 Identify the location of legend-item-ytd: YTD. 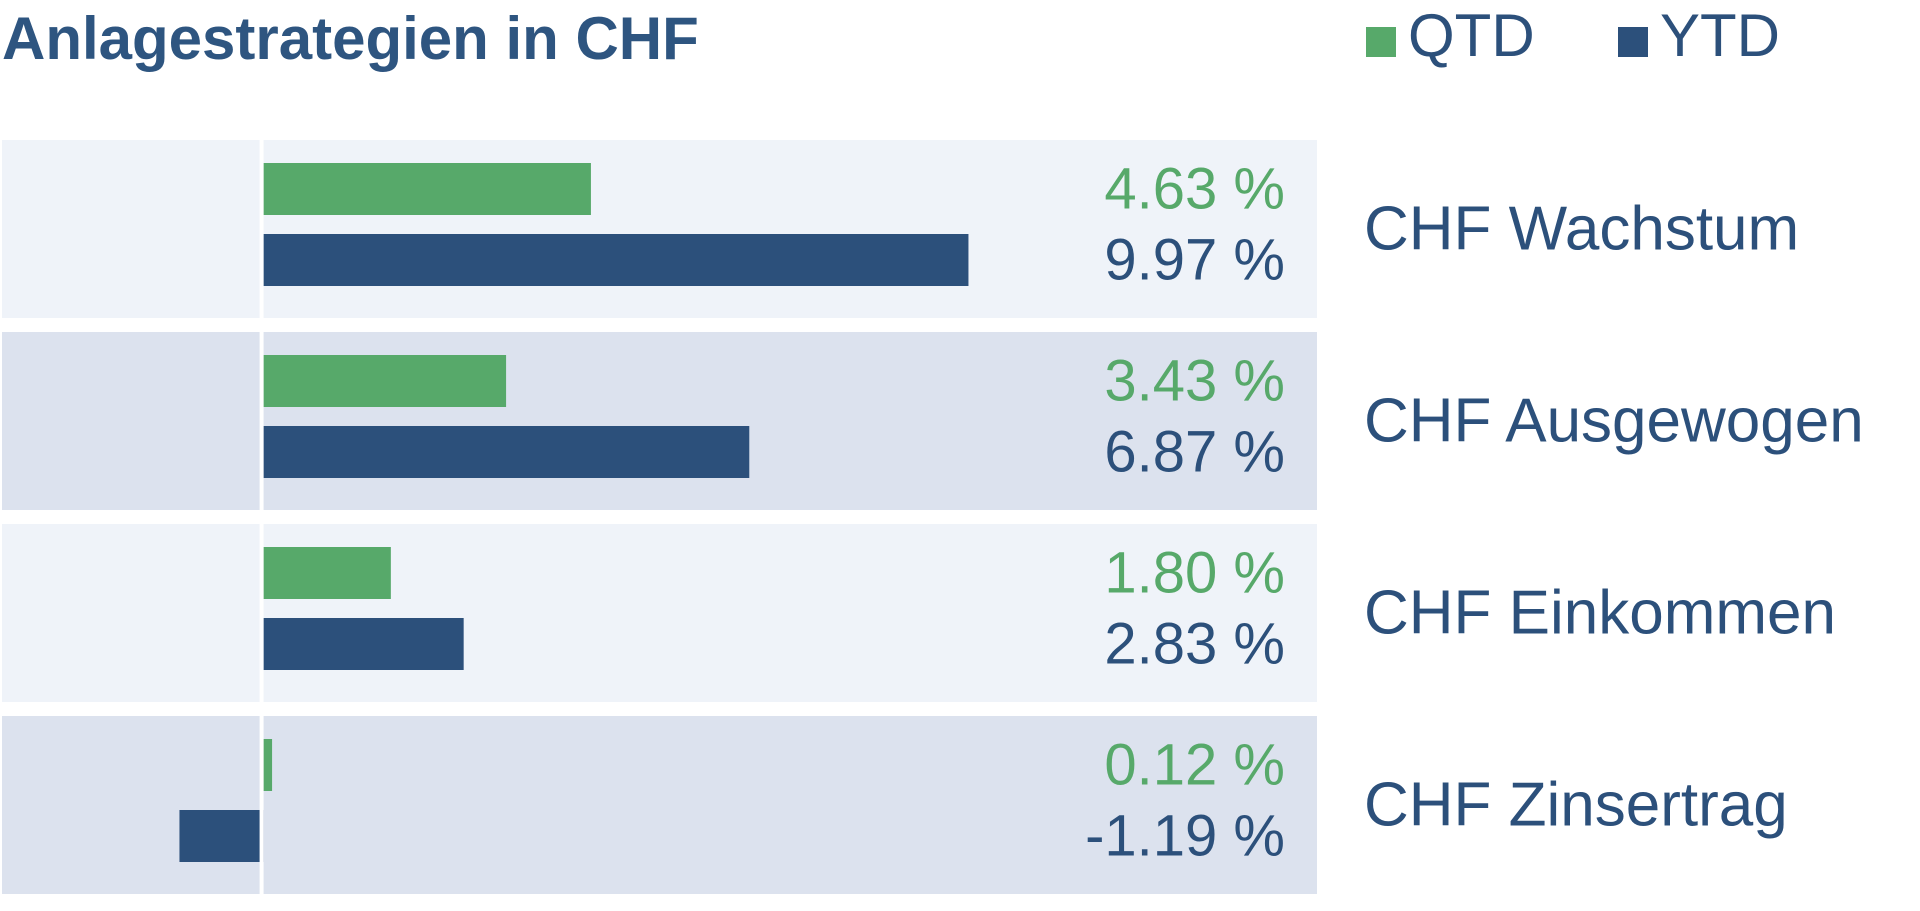
(1699, 35).